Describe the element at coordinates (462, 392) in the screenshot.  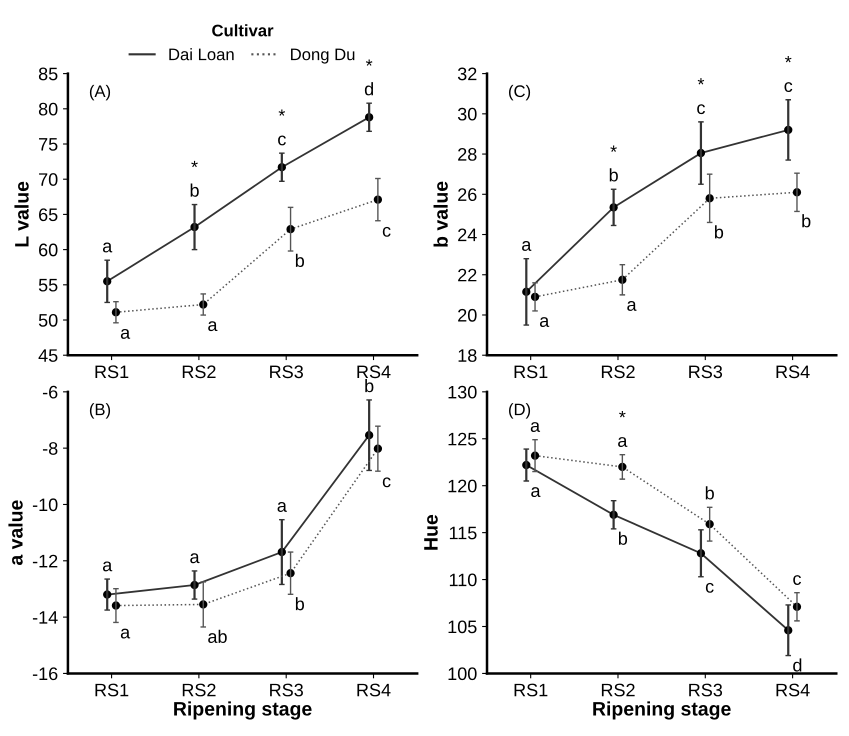
I see `y-tick-label: 130` at that location.